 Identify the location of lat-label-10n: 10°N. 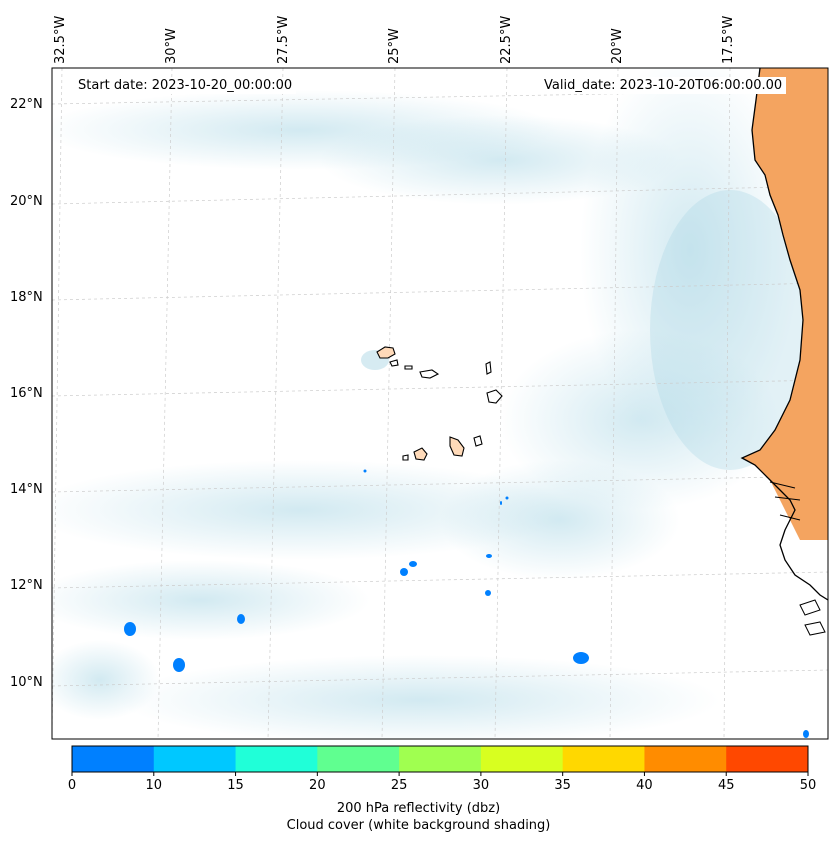
(26, 682).